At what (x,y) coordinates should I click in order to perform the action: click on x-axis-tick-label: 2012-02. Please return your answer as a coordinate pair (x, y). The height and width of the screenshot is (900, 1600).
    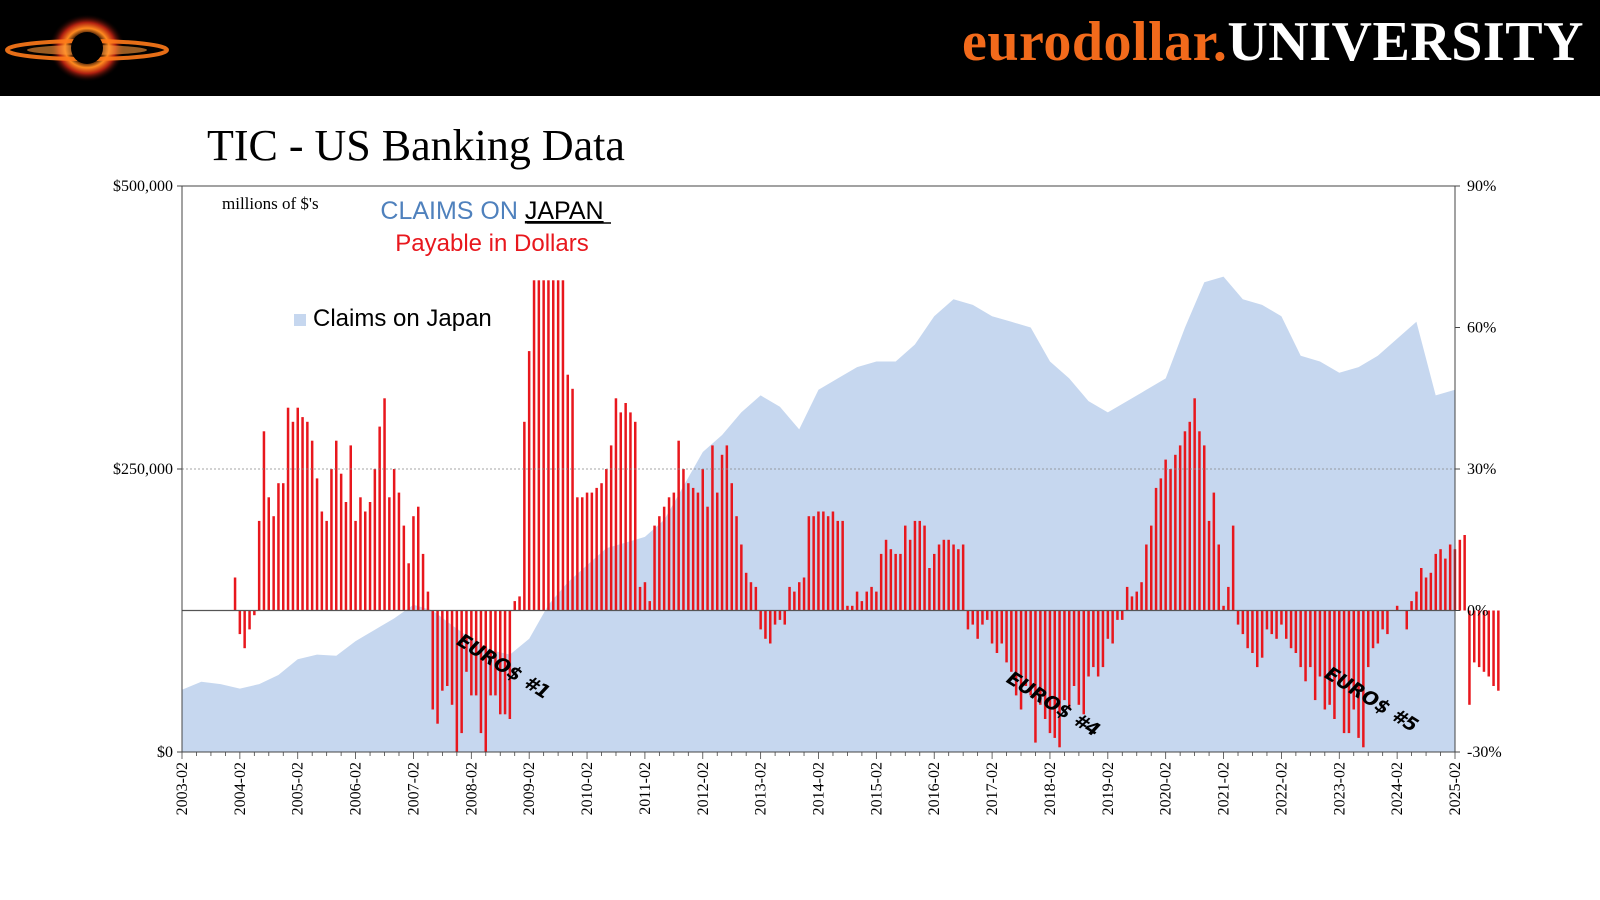
    Looking at the image, I should click on (703, 788).